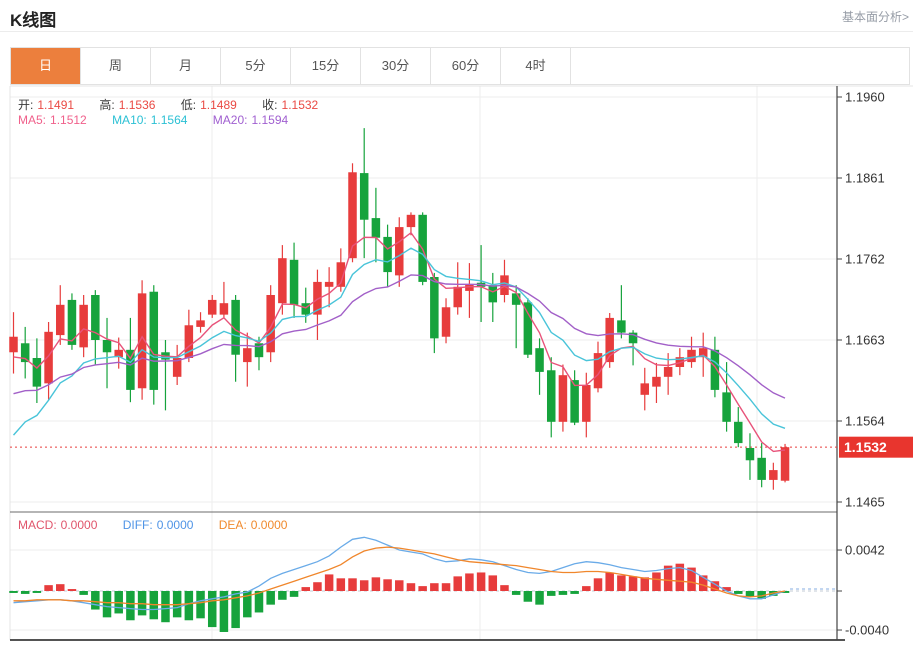 This screenshot has width=913, height=645. I want to click on high-label: 高:, so click(107, 105).